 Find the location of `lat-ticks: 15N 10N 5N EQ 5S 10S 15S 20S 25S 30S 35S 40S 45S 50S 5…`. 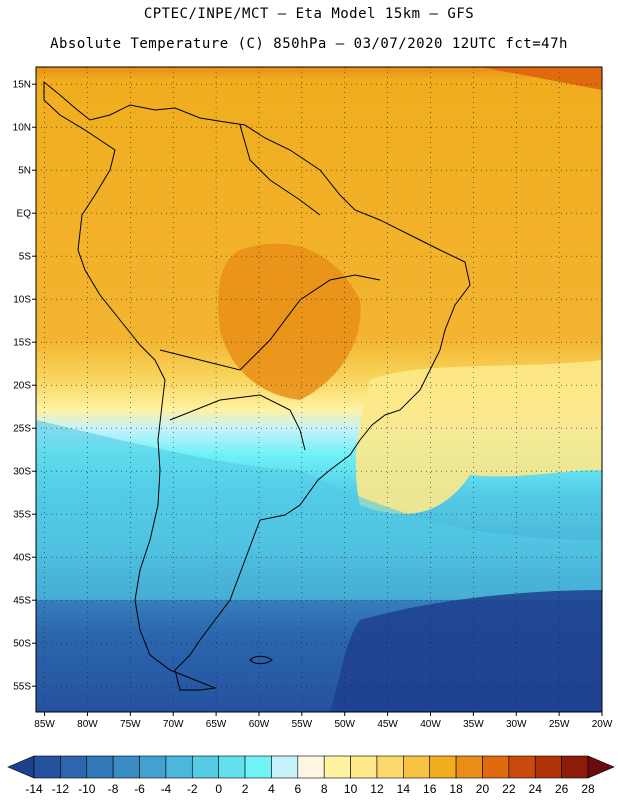

lat-ticks: 15N 10N 5N EQ 5S 10S 15S 20S 25S 30S 35S 40S 45S 50S 5… is located at coordinates (24, 386).